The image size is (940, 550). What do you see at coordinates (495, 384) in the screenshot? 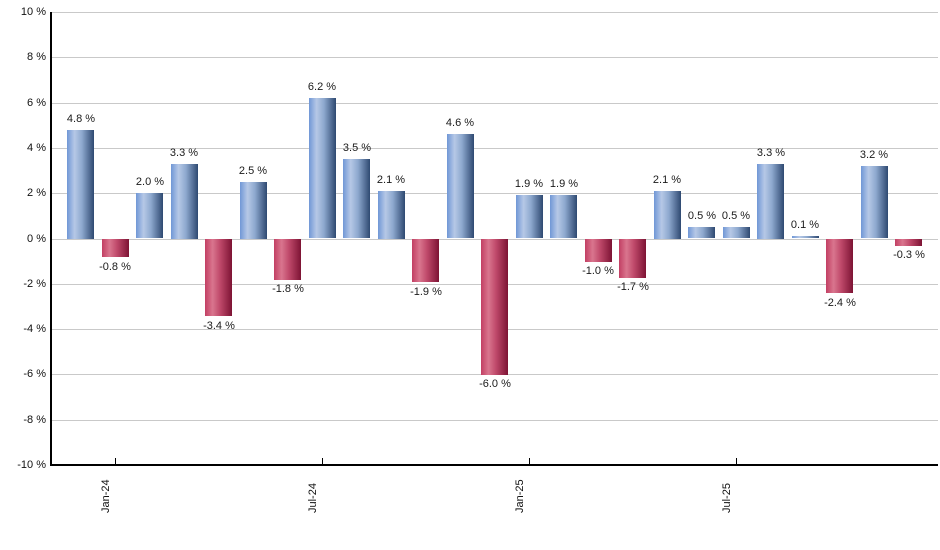
I see `bar-value-label: -6.0 %` at bounding box center [495, 384].